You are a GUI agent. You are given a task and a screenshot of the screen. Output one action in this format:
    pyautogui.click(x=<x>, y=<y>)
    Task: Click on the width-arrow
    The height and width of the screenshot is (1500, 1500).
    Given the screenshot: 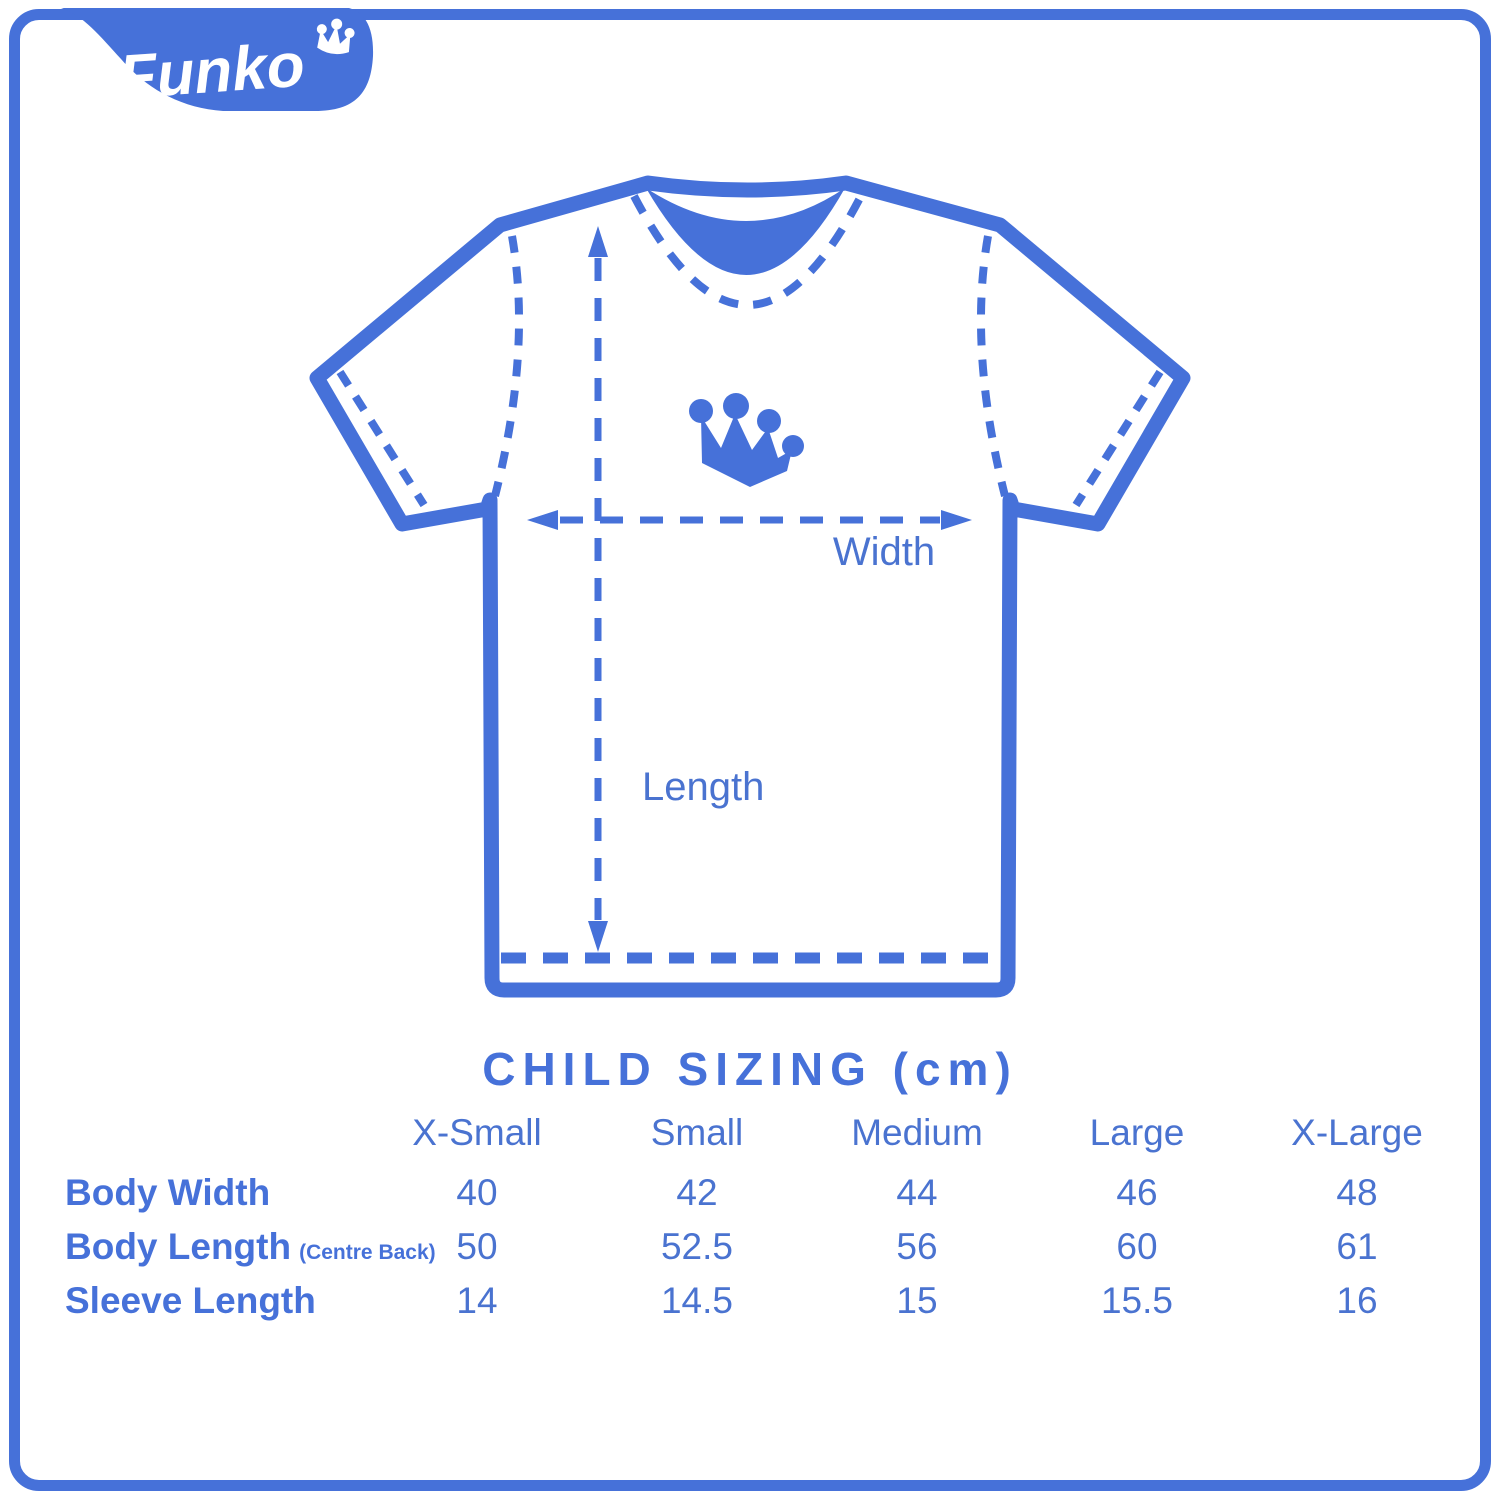 What is the action you would take?
    pyautogui.click(x=749, y=520)
    